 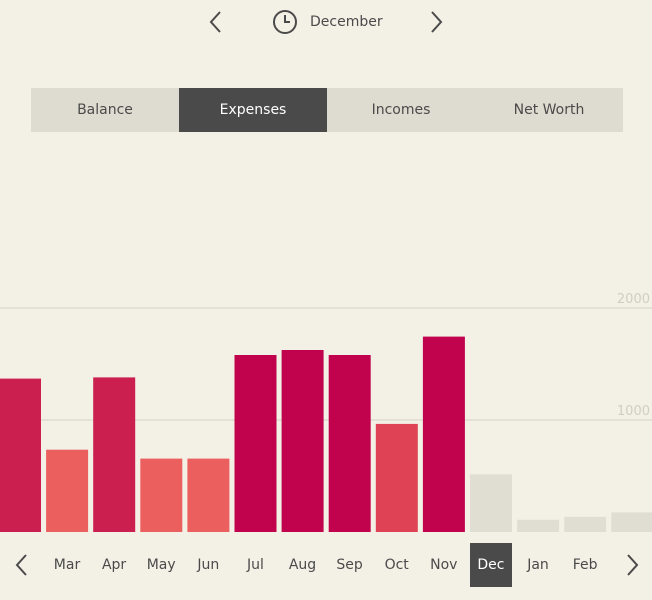 What do you see at coordinates (633, 411) in the screenshot?
I see `y-tick-label: 1000` at bounding box center [633, 411].